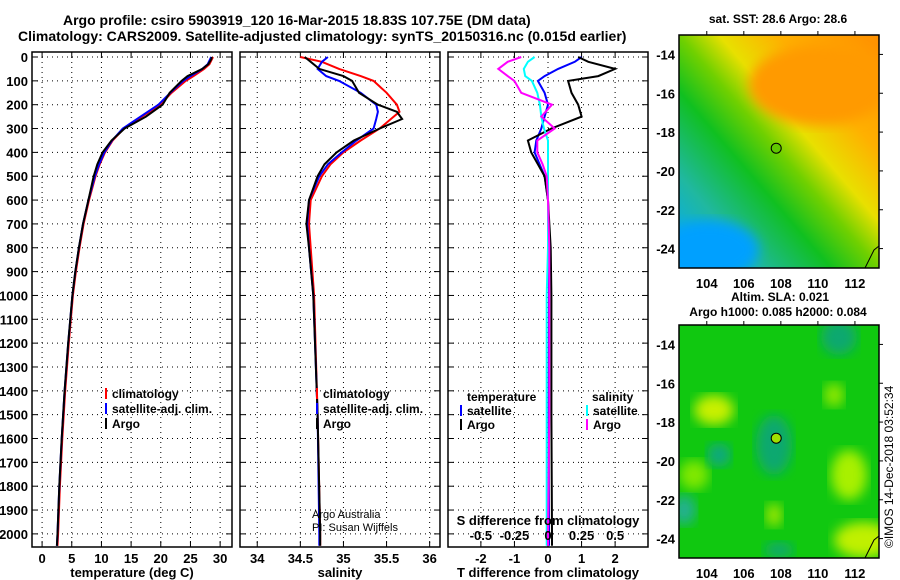 This screenshot has width=900, height=580. Describe the element at coordinates (161, 558) in the screenshot. I see `x-tick-label: 20` at that location.